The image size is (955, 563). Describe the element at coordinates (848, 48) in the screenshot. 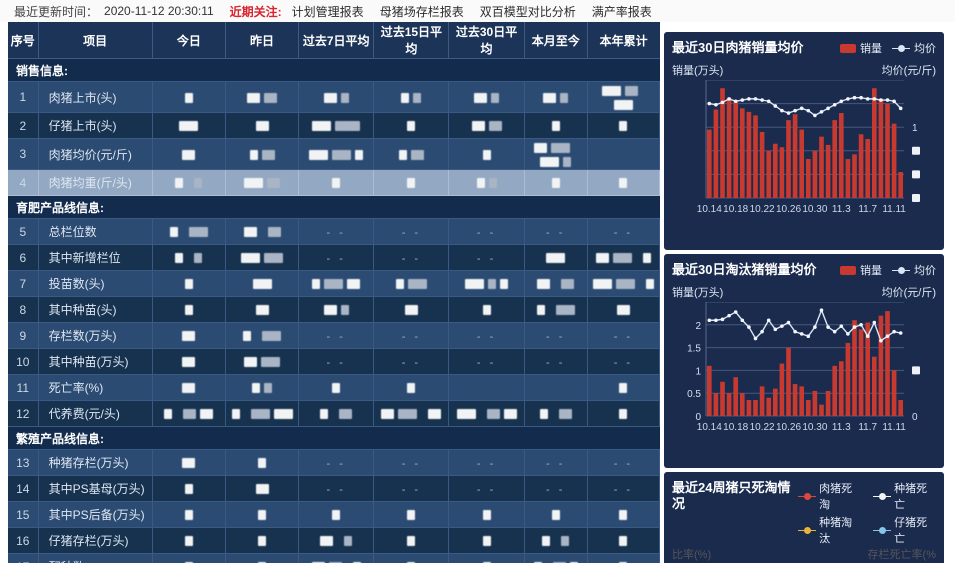

I see `bar-swatch-icon` at that location.